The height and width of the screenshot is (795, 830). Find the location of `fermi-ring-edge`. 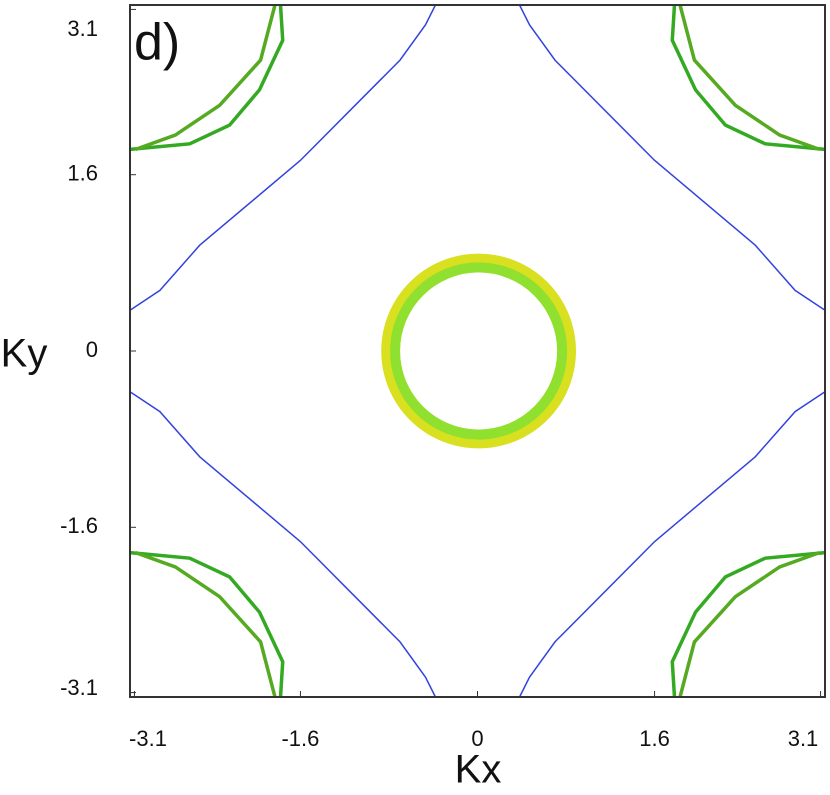

fermi-ring-edge is located at coordinates (479, 351).